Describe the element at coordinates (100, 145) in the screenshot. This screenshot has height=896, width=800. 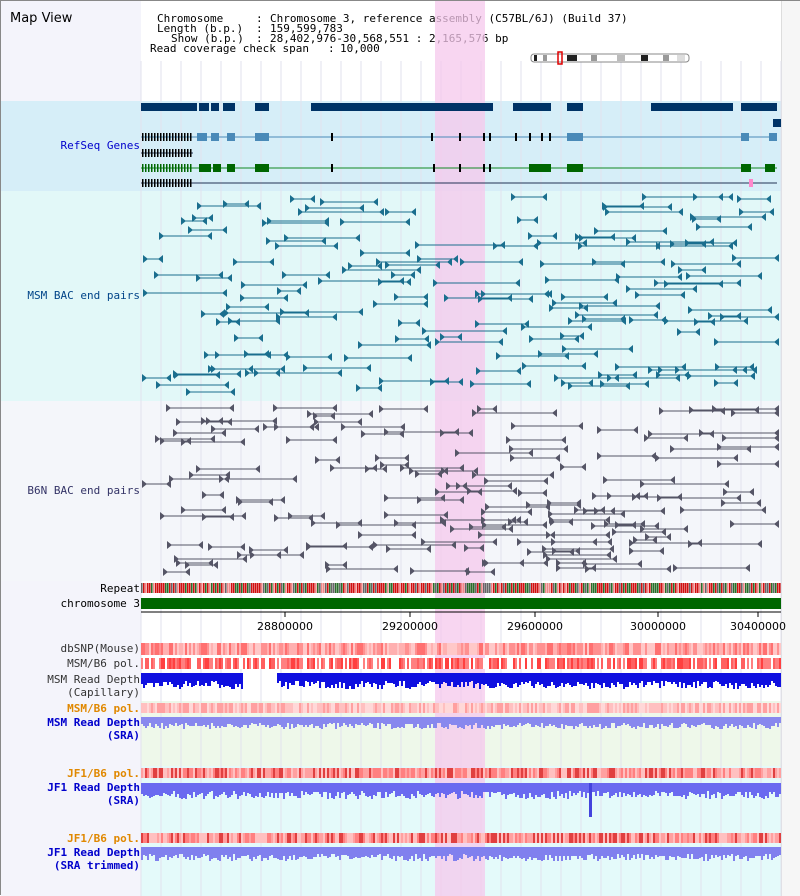
I see `refseq-genes-label: RefSeq Genes` at that location.